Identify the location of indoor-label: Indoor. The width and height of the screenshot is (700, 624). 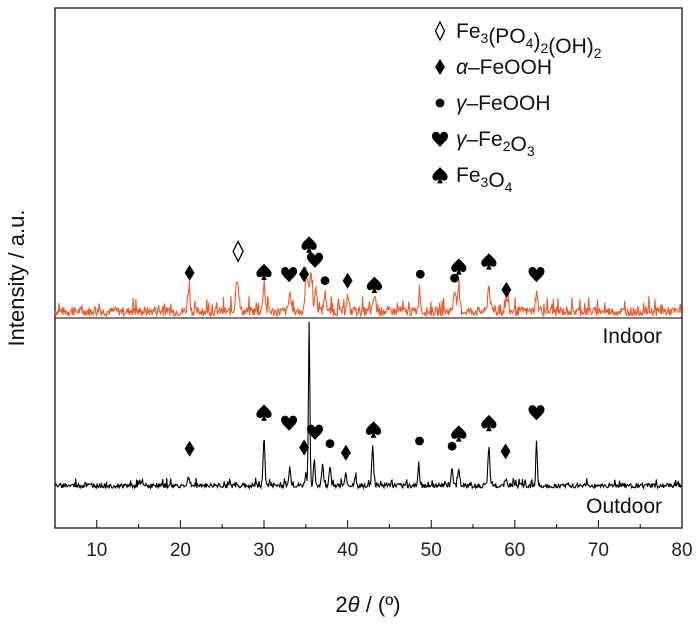
(632, 336).